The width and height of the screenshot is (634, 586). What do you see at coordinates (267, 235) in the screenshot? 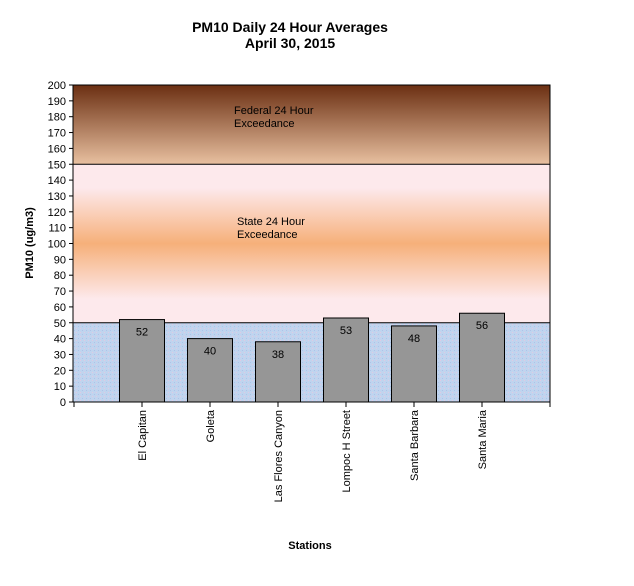
I see `state-exceedance-label-line2: Exceedance` at bounding box center [267, 235].